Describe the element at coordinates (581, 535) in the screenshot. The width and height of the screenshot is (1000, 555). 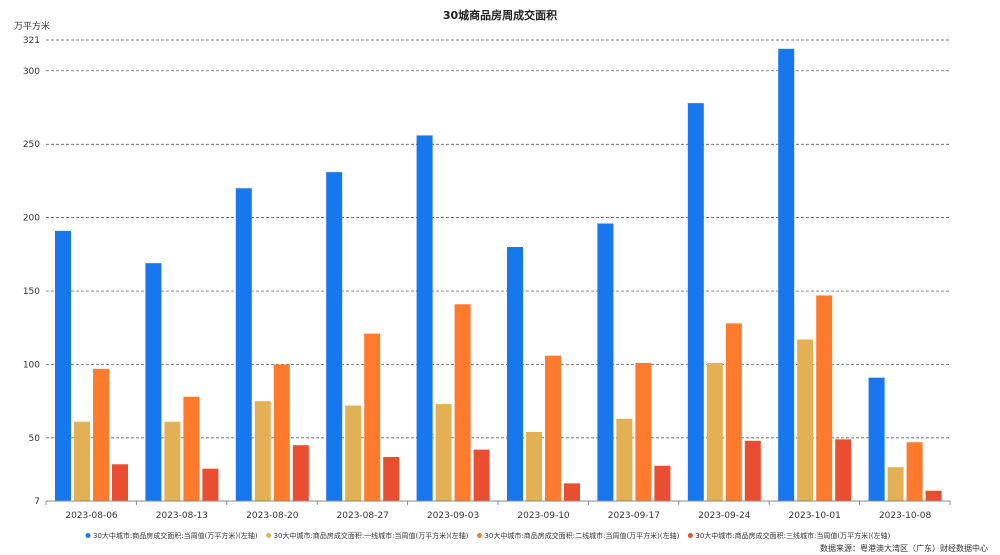
I see `legend-label: 30大中城市:商品房成交面积:二线城市:当周值(万平方米)(左轴)` at that location.